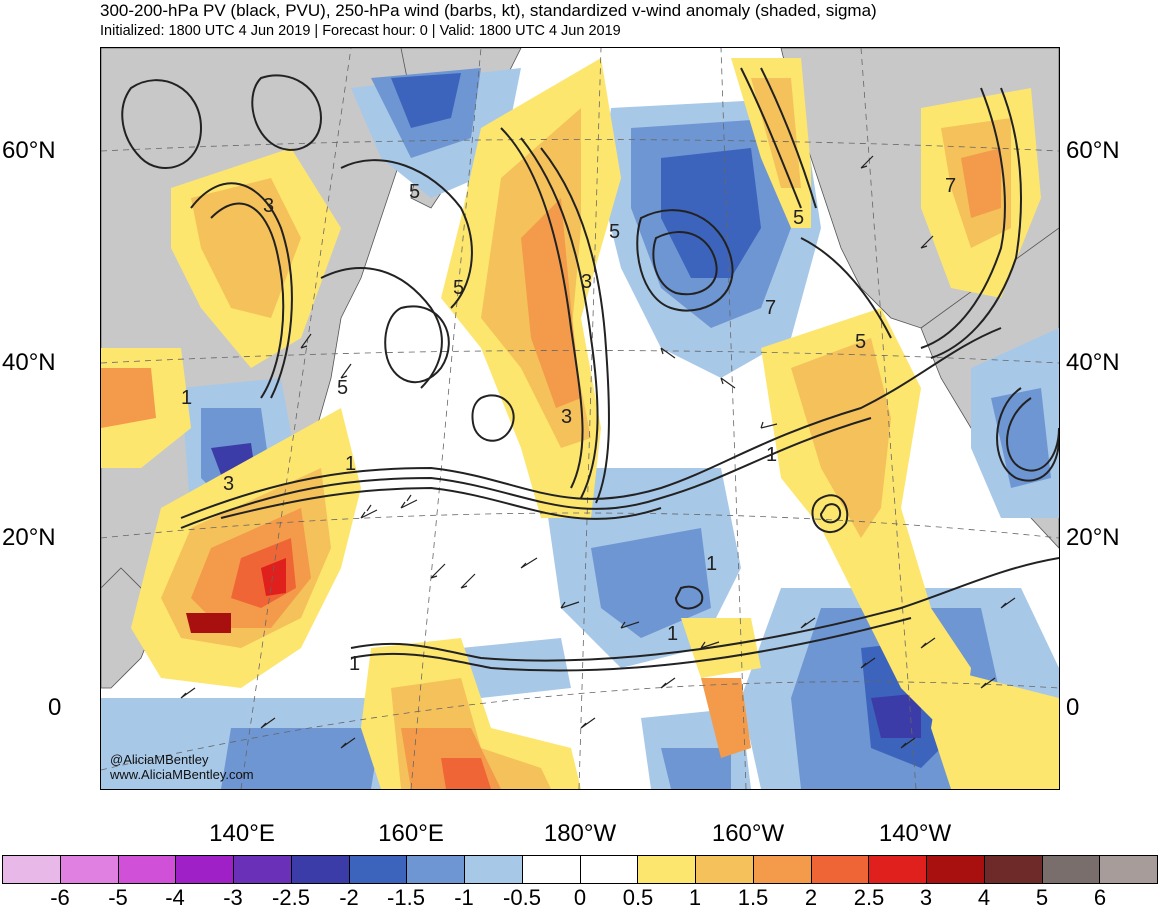 Image resolution: width=1160 pixels, height=913 pixels. I want to click on lat-label-right: 60°N, so click(1093, 150).